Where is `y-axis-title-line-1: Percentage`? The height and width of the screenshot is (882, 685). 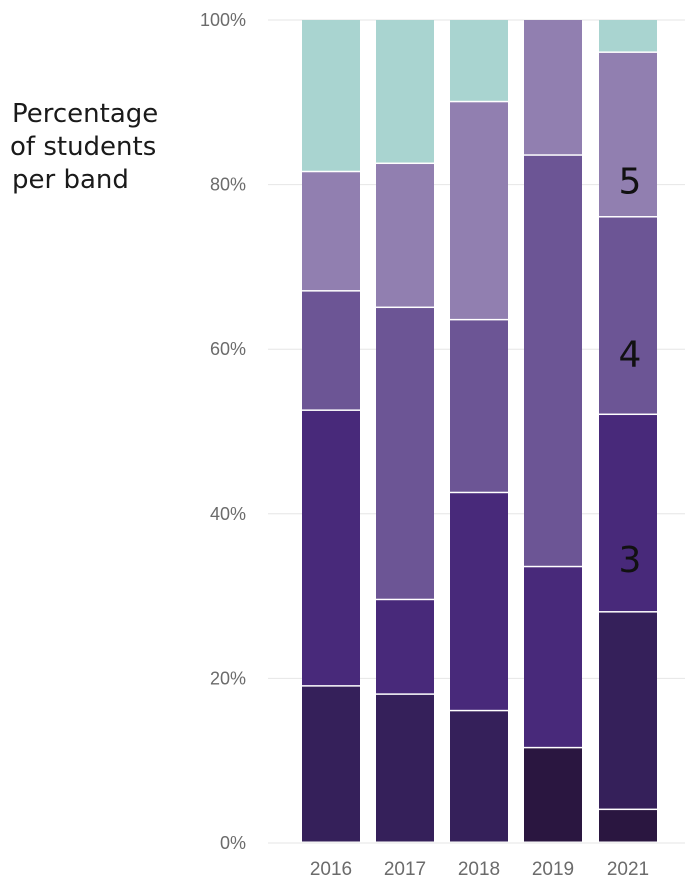 y-axis-title-line-1: Percentage is located at coordinates (85, 114).